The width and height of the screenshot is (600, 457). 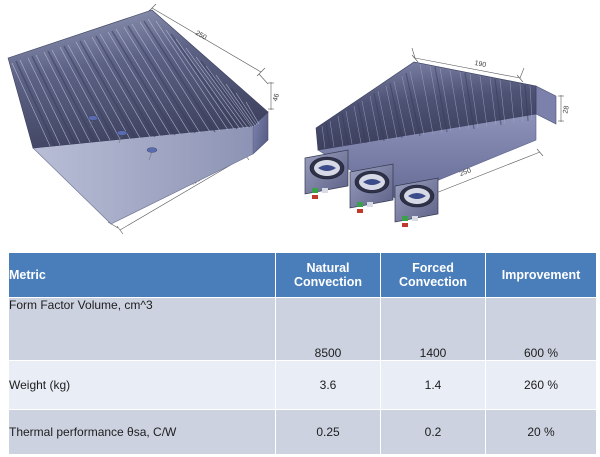 I want to click on table-row: Weight (kg) 3.6 1.4 260 %, so click(x=302, y=385).